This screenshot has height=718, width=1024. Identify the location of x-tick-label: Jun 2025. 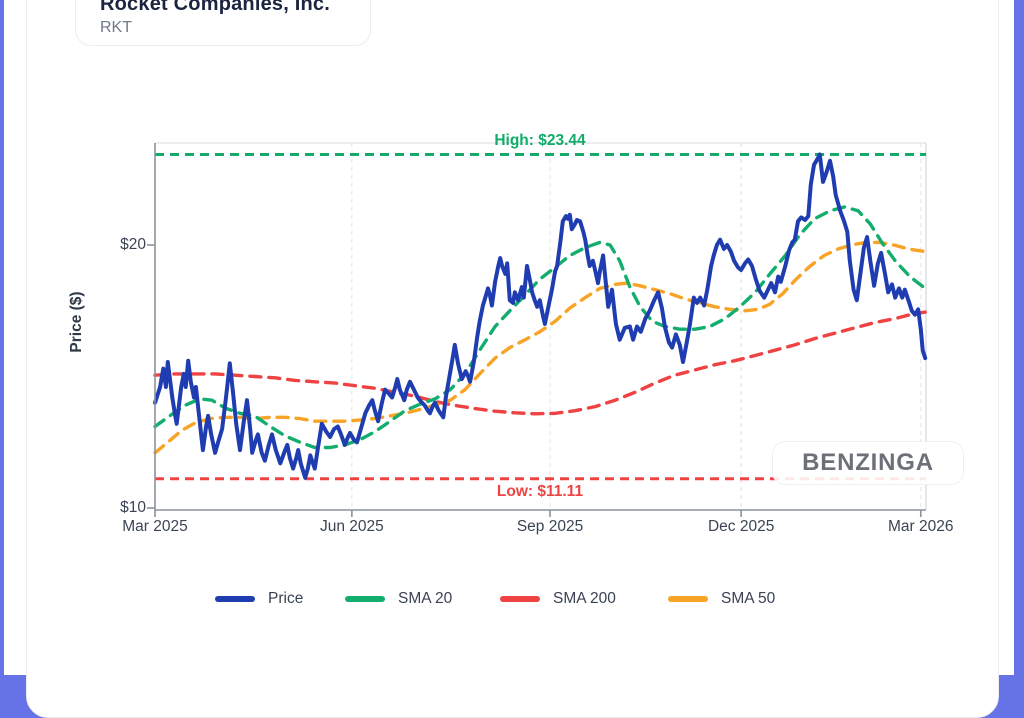
(351, 526).